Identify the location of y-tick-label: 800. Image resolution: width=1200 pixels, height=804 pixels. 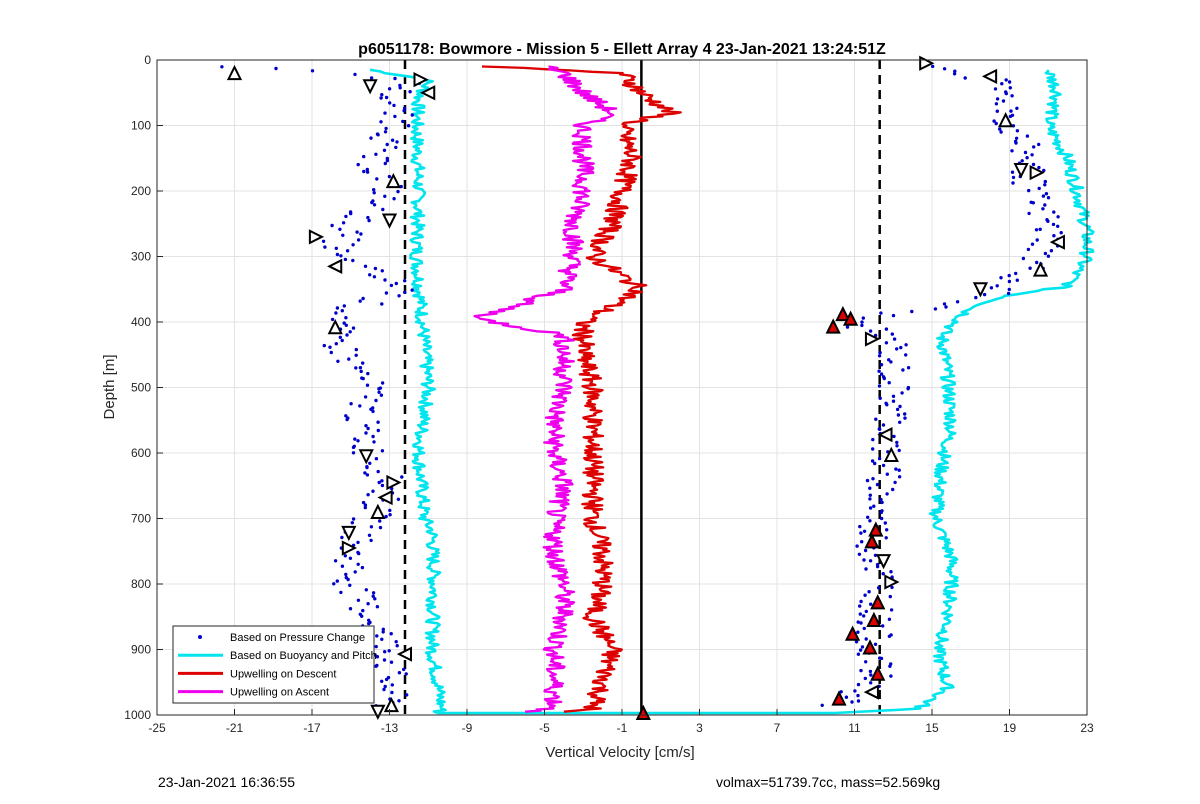
(141, 584).